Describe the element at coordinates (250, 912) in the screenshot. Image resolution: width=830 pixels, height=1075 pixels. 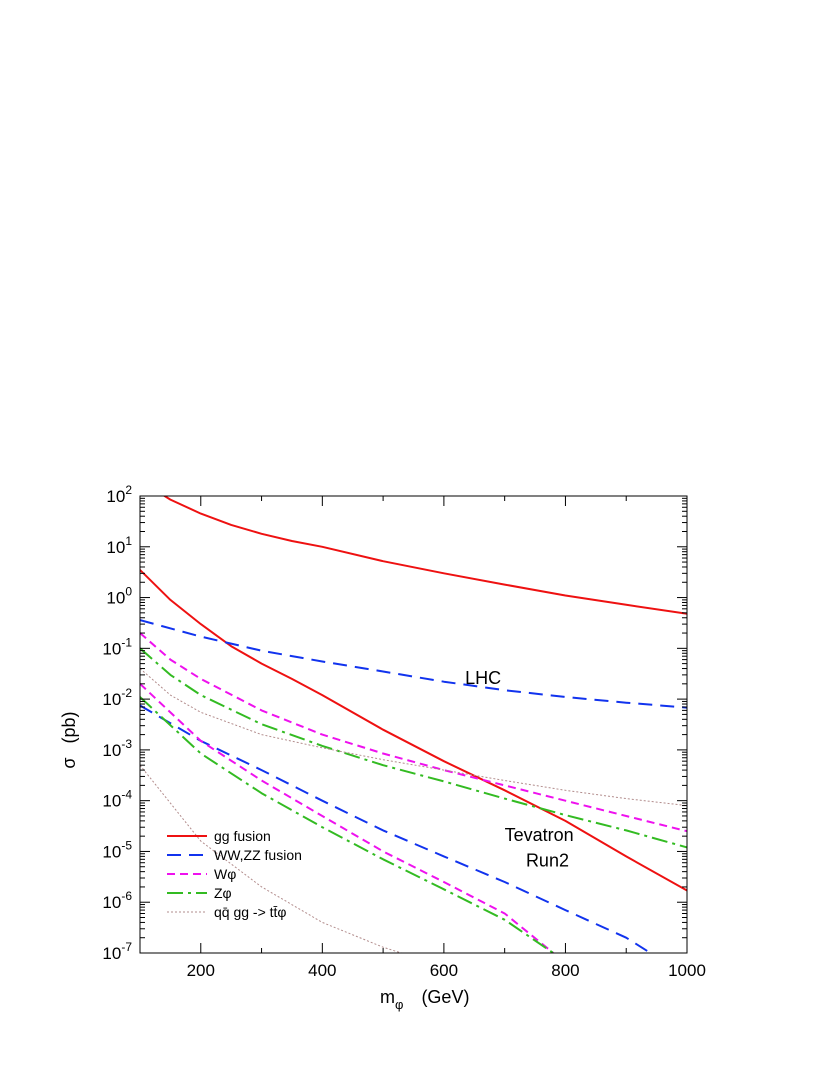
I see `legend-label-4: qq̄ gg -> tt̄φ` at that location.